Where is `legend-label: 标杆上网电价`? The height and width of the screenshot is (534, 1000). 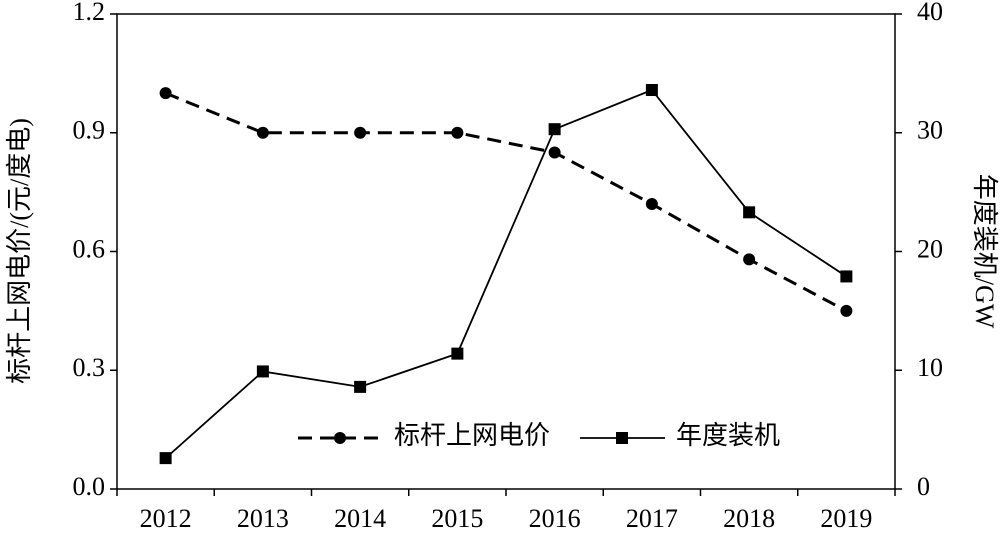 legend-label: 标杆上网电价 is located at coordinates (472, 435).